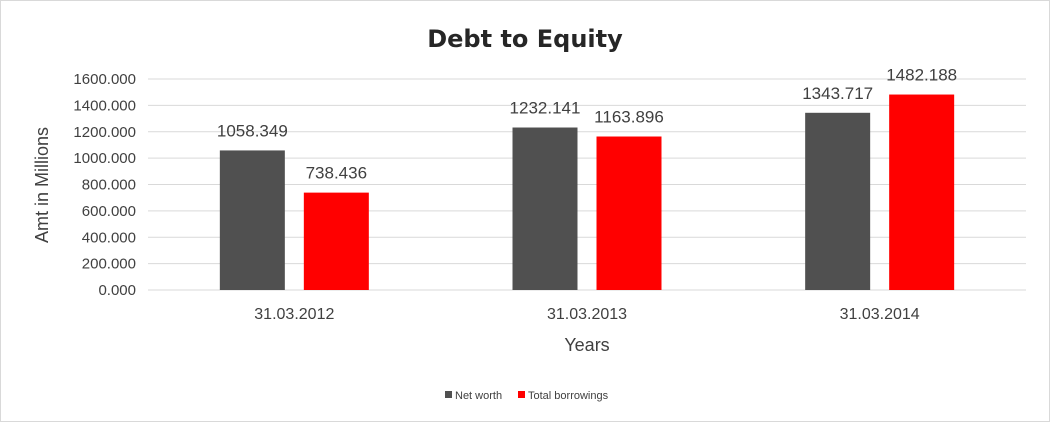  I want to click on y-tick-label: 600.000, so click(109, 211).